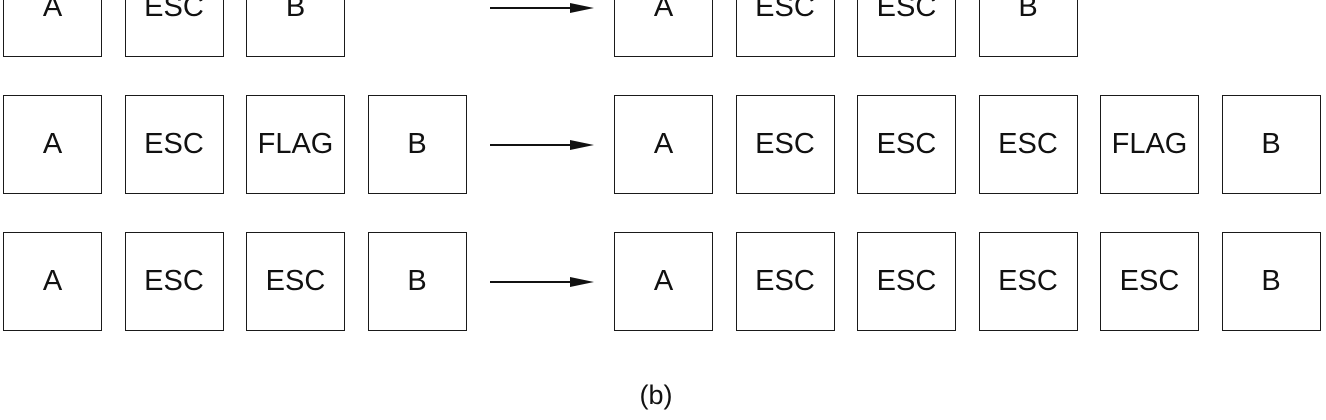 Image resolution: width=1326 pixels, height=420 pixels. What do you see at coordinates (1149, 144) in the screenshot?
I see `output-frame-byte: FLAG` at bounding box center [1149, 144].